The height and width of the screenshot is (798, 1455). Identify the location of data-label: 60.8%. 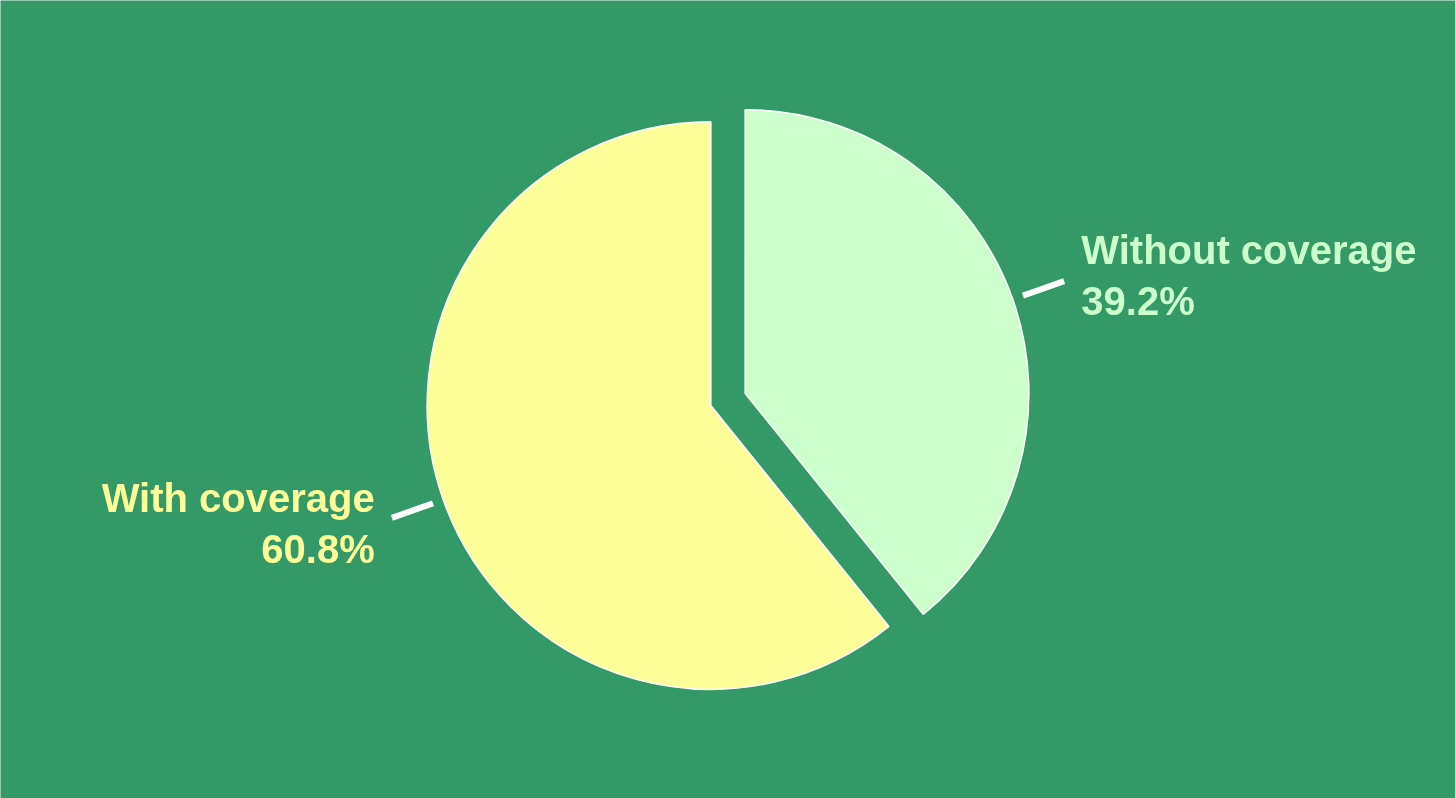
(318, 549).